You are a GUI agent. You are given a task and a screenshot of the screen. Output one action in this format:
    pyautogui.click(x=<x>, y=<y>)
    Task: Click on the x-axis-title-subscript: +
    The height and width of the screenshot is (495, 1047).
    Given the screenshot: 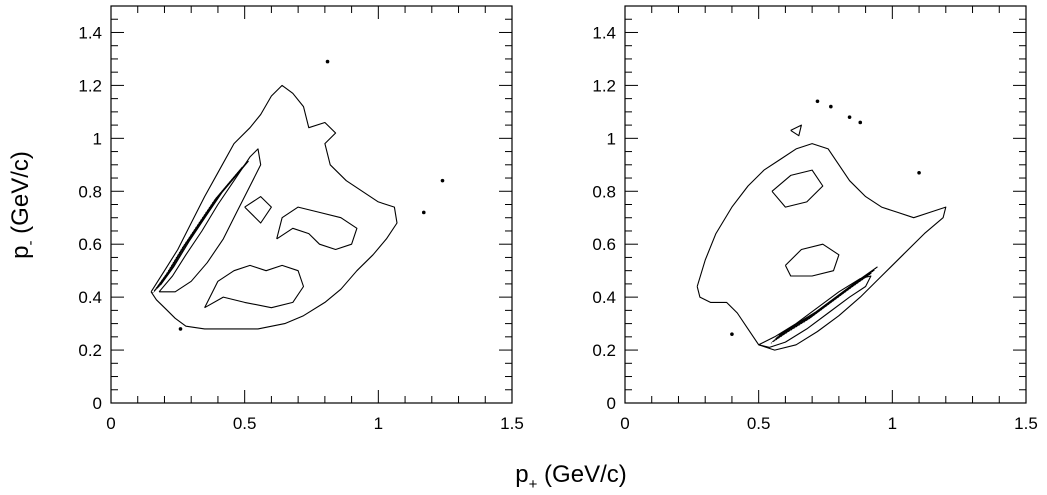 What is the action you would take?
    pyautogui.click(x=533, y=484)
    